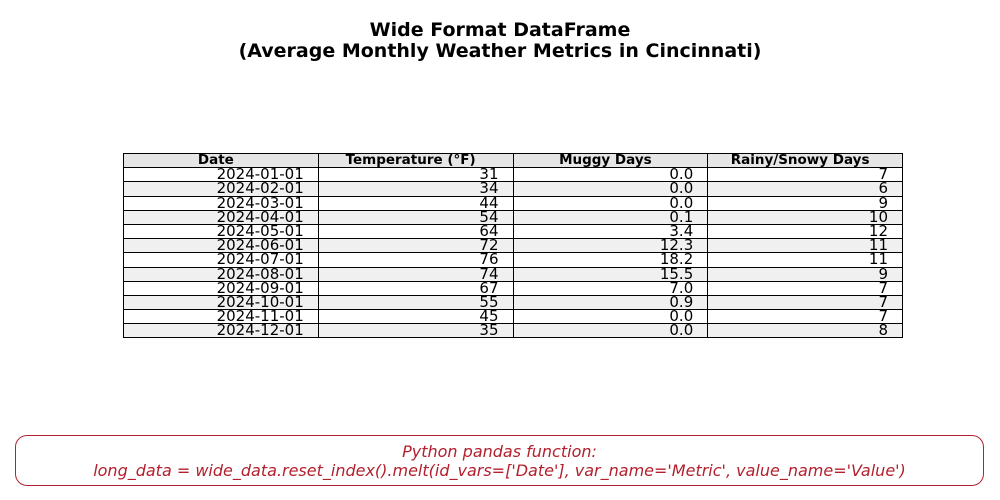 This screenshot has width=1000, height=500. What do you see at coordinates (221, 217) in the screenshot?
I see `table-cell: 2024-04-01` at bounding box center [221, 217].